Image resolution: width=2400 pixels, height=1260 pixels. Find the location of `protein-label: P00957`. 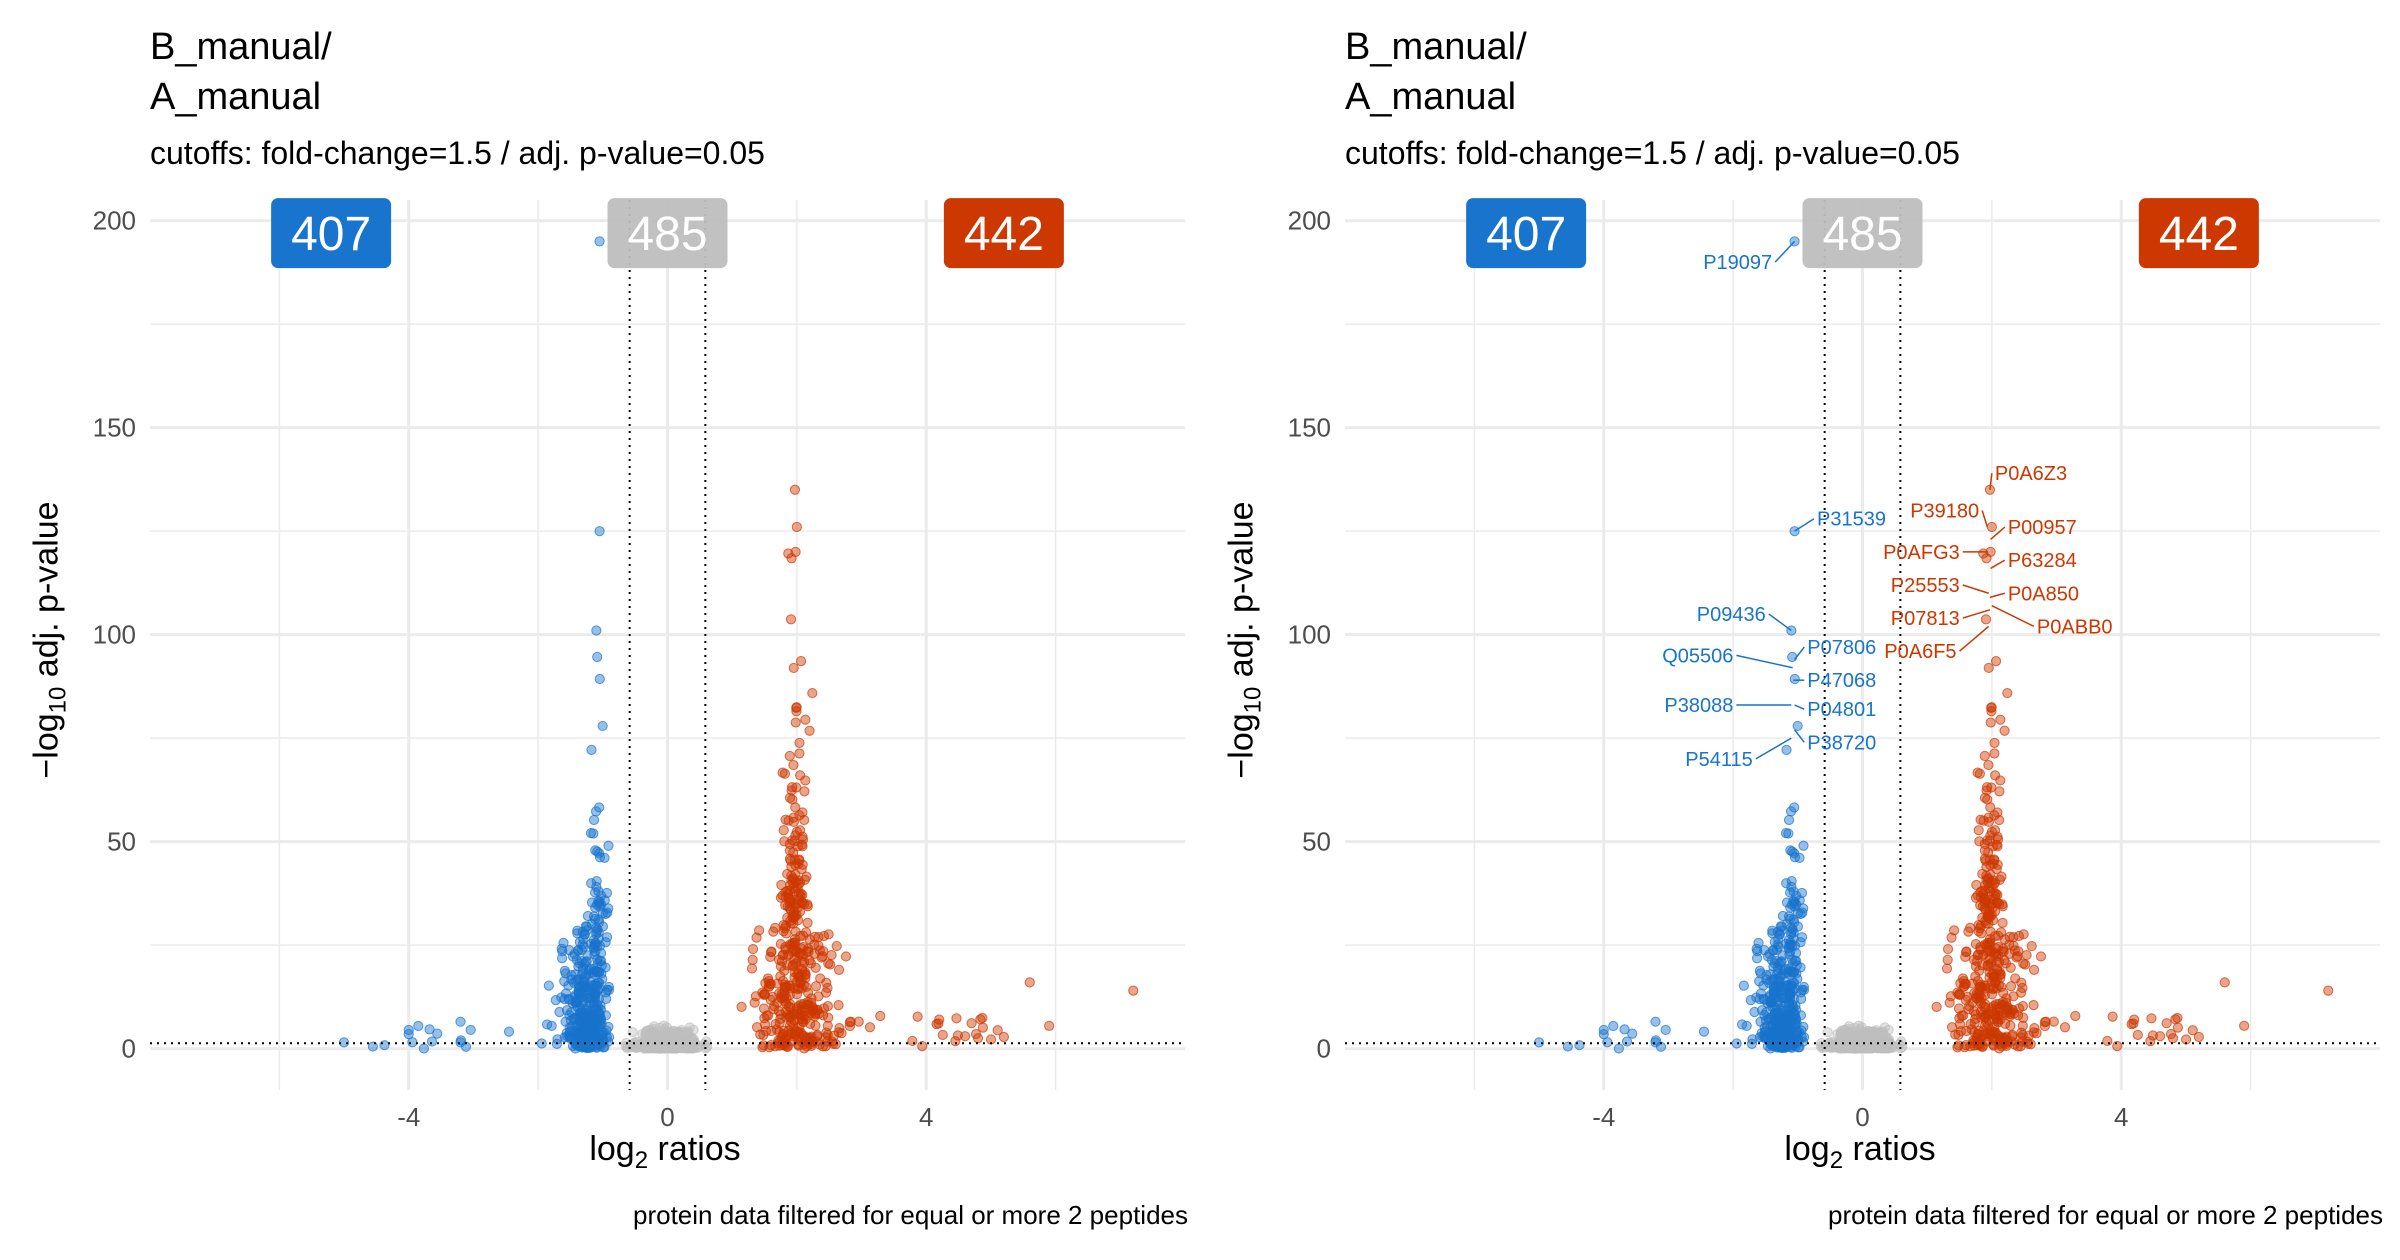

protein-label: P00957 is located at coordinates (2042, 528).